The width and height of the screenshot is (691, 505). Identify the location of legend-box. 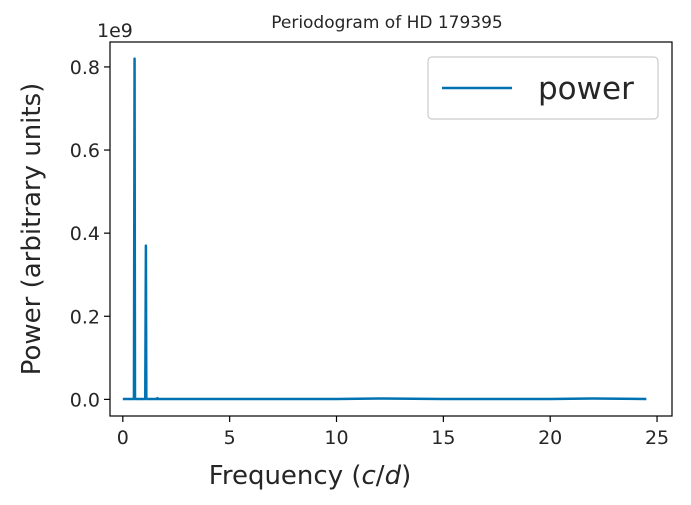
(543, 88).